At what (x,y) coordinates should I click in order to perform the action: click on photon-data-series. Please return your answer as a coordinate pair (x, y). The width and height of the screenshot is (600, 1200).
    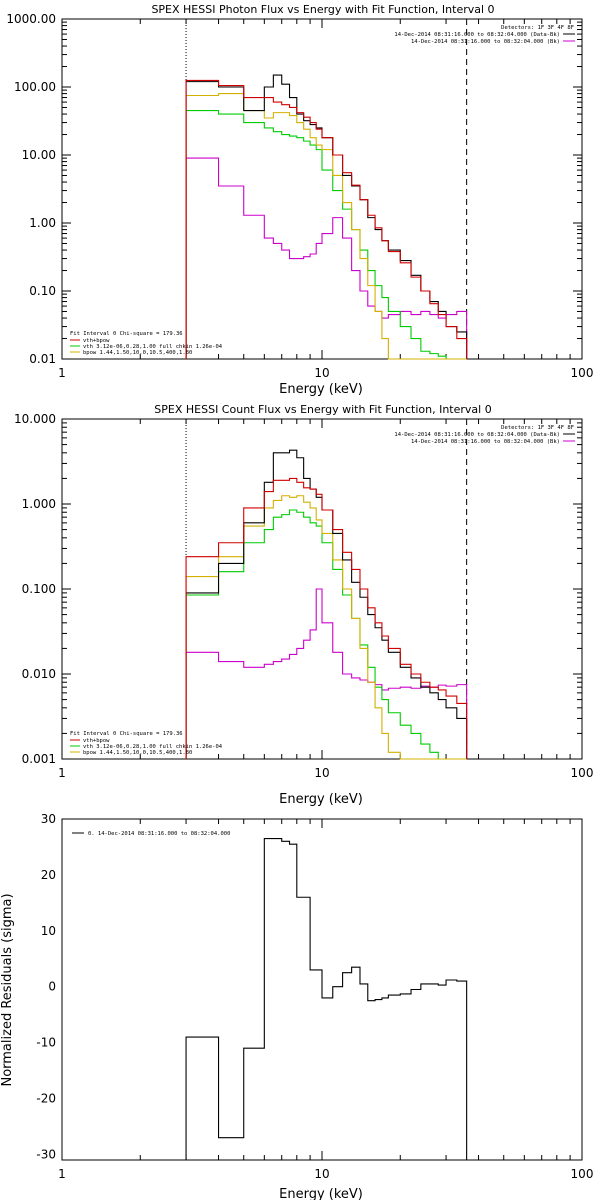
    Looking at the image, I should click on (326, 216).